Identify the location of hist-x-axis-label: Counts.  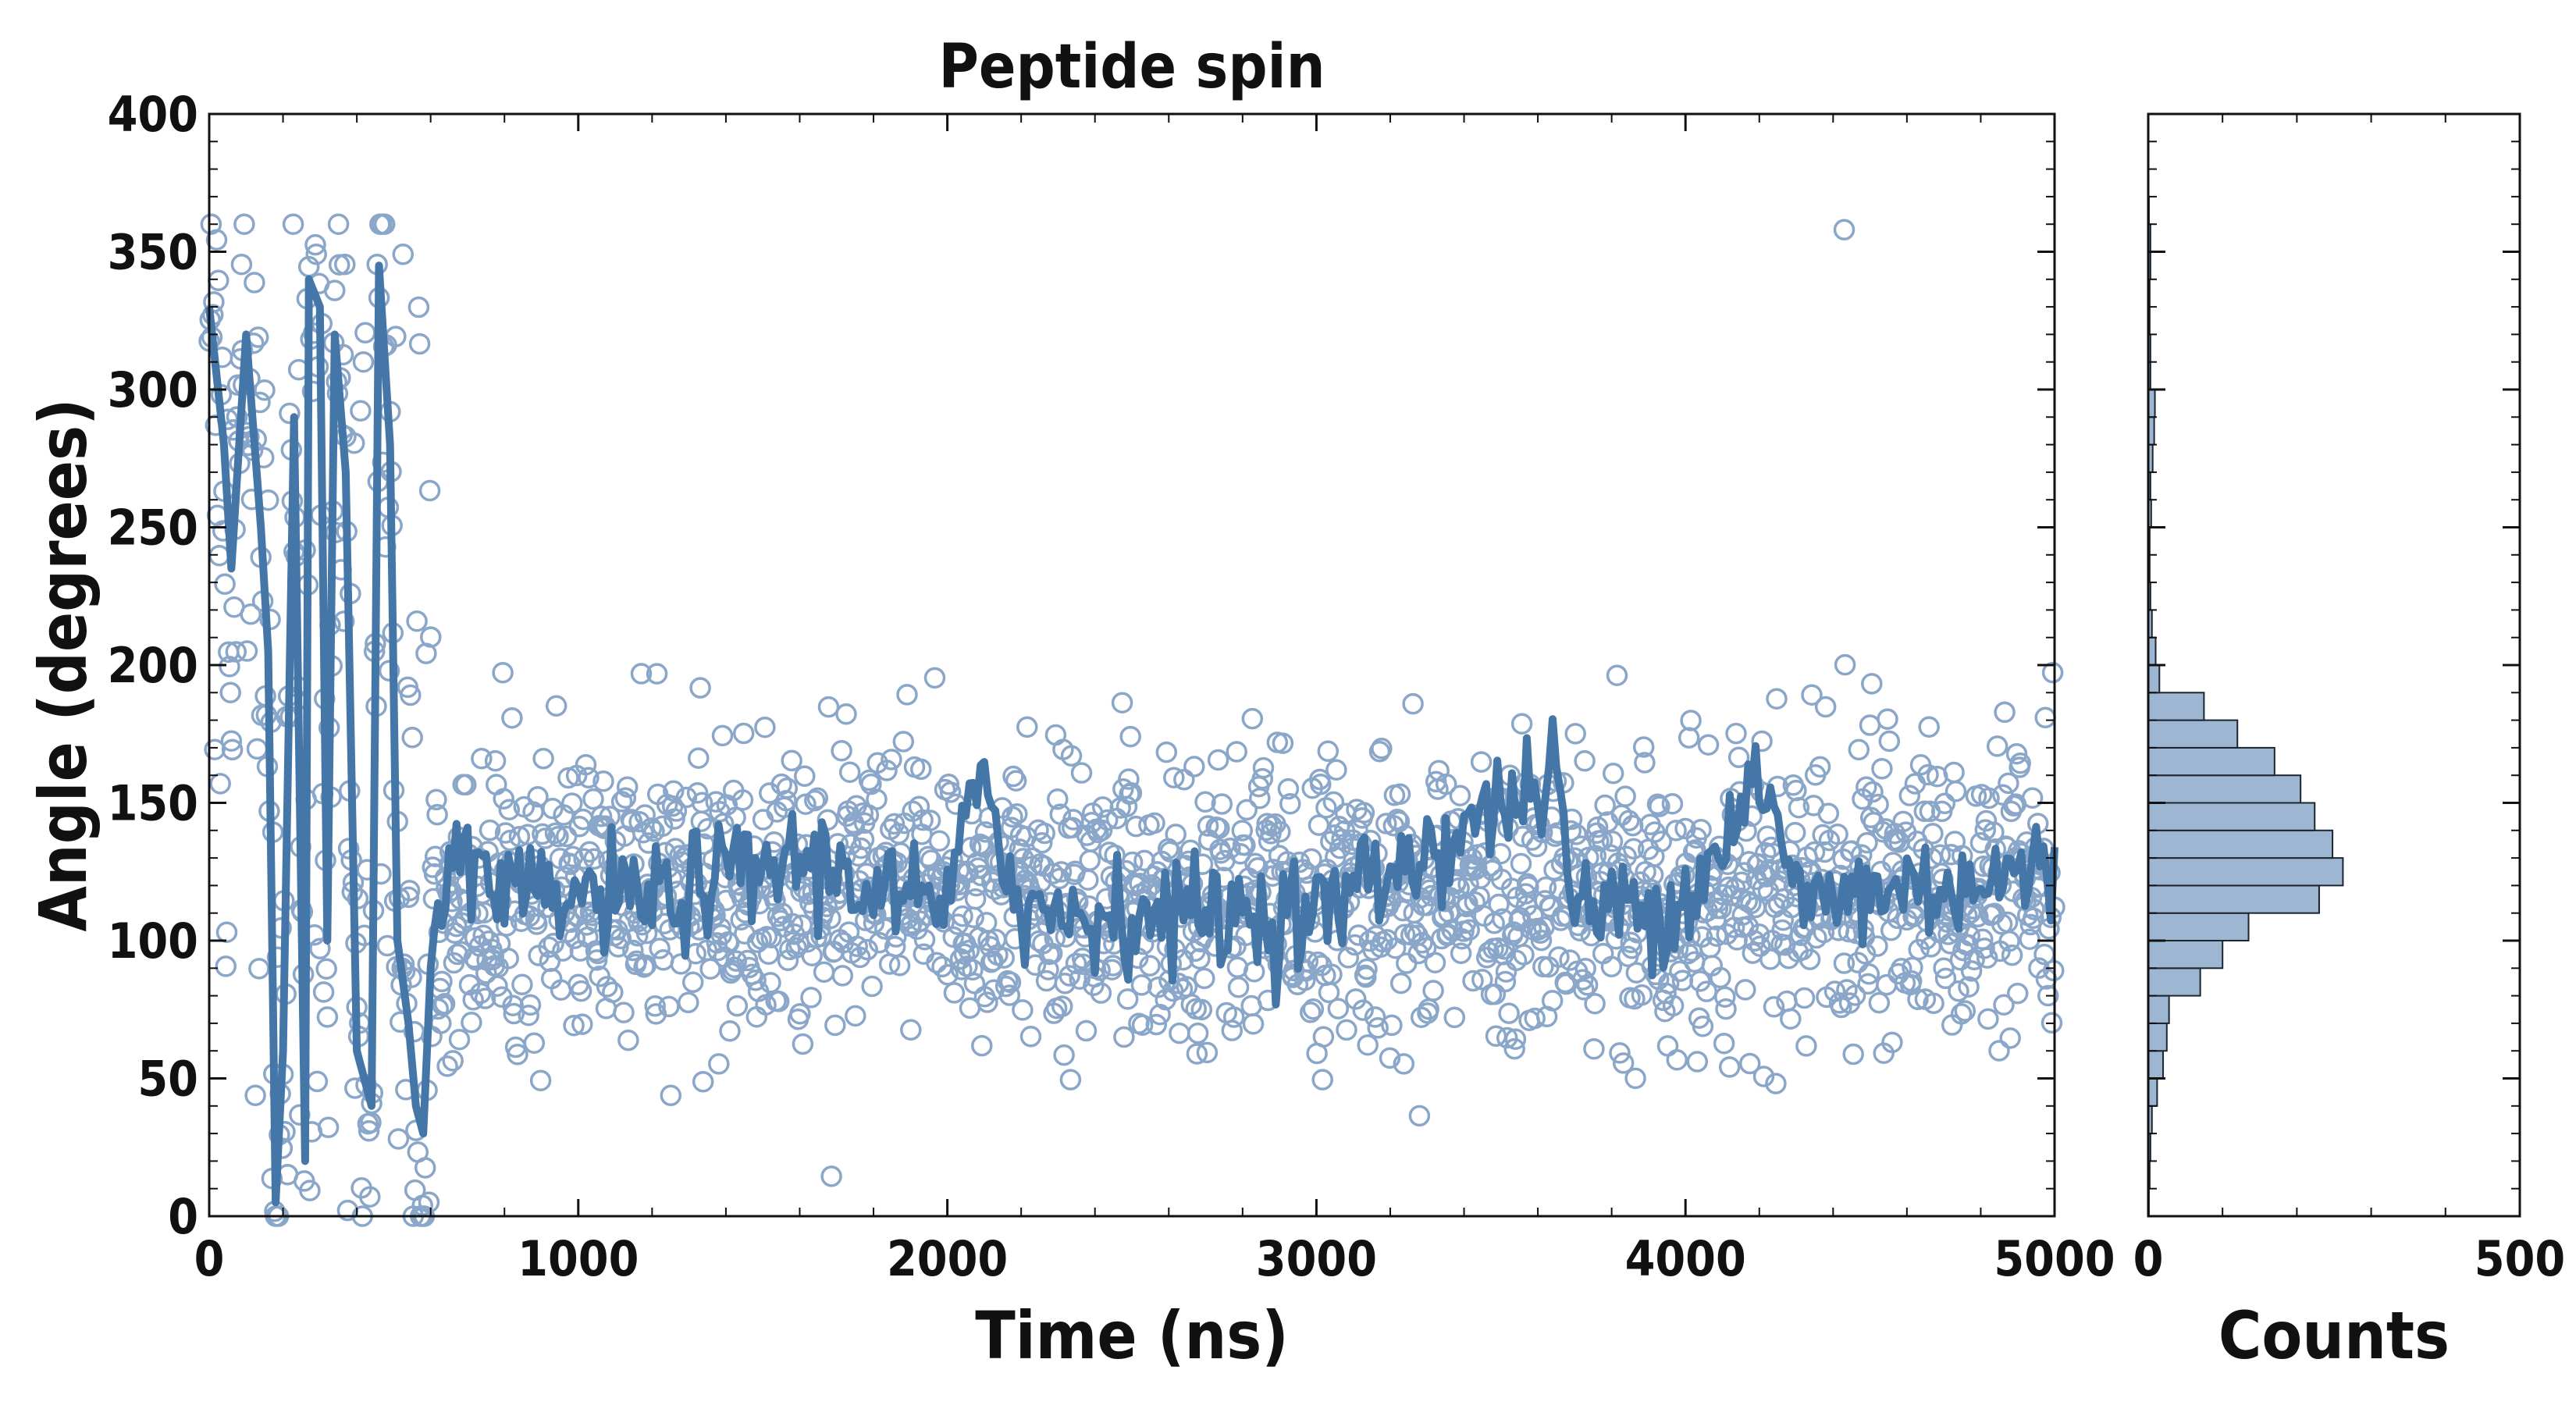
(2334, 1335).